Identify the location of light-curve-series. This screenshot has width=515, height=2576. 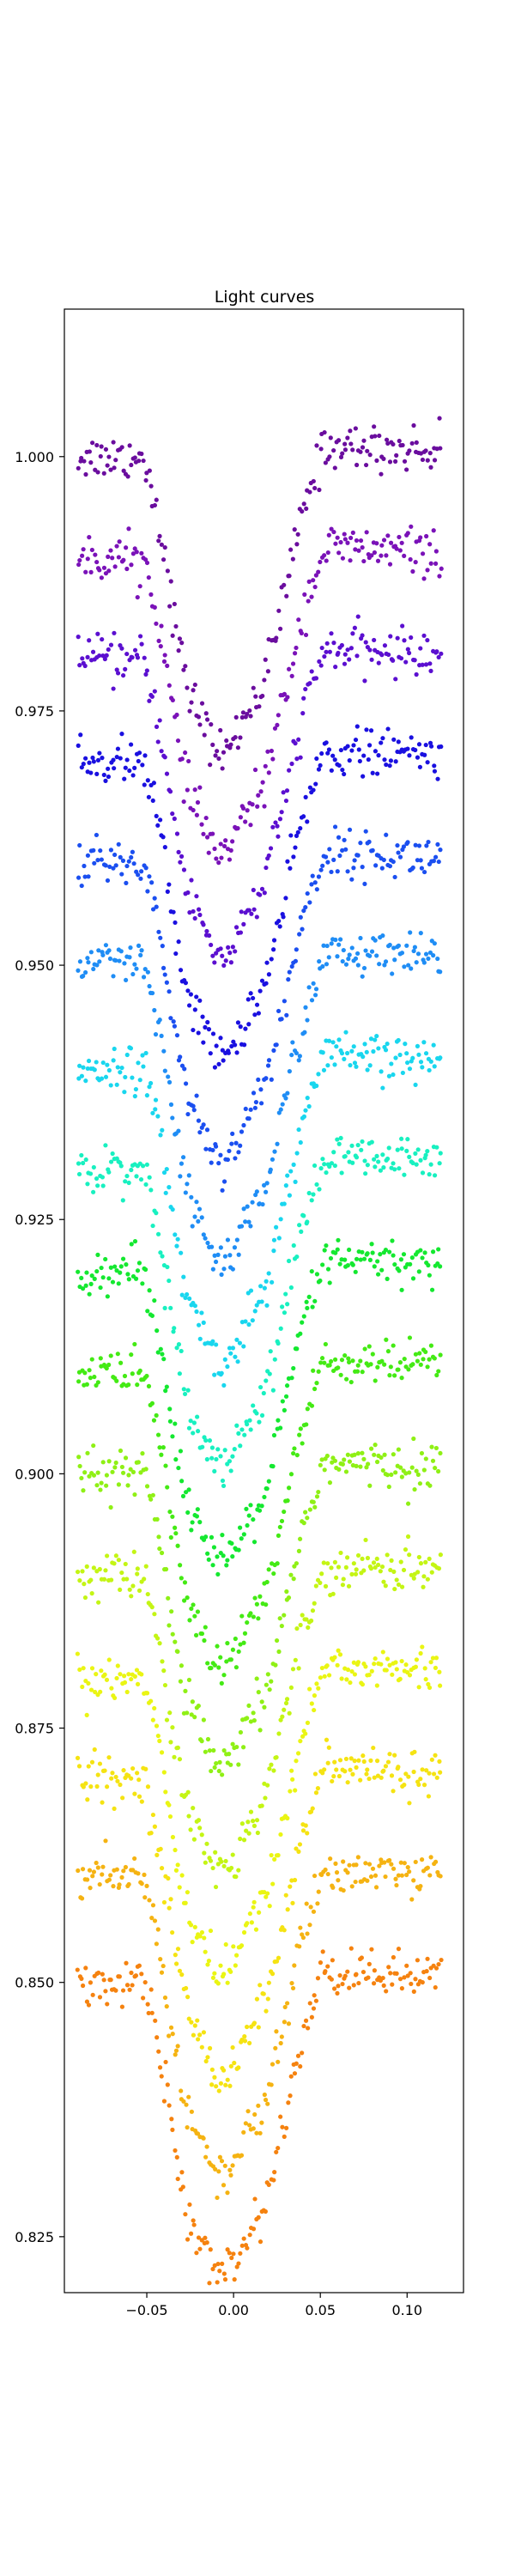
(259, 1510).